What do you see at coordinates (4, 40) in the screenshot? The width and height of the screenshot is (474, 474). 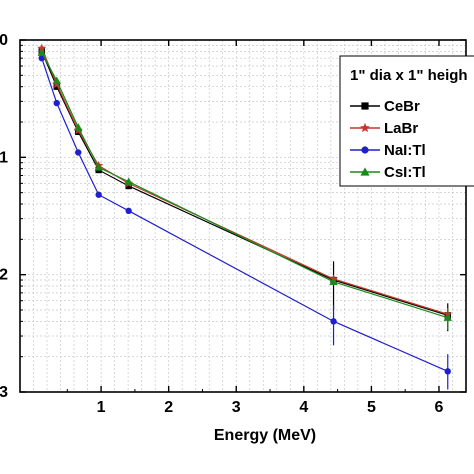 I see `y-tick-label: 0` at bounding box center [4, 40].